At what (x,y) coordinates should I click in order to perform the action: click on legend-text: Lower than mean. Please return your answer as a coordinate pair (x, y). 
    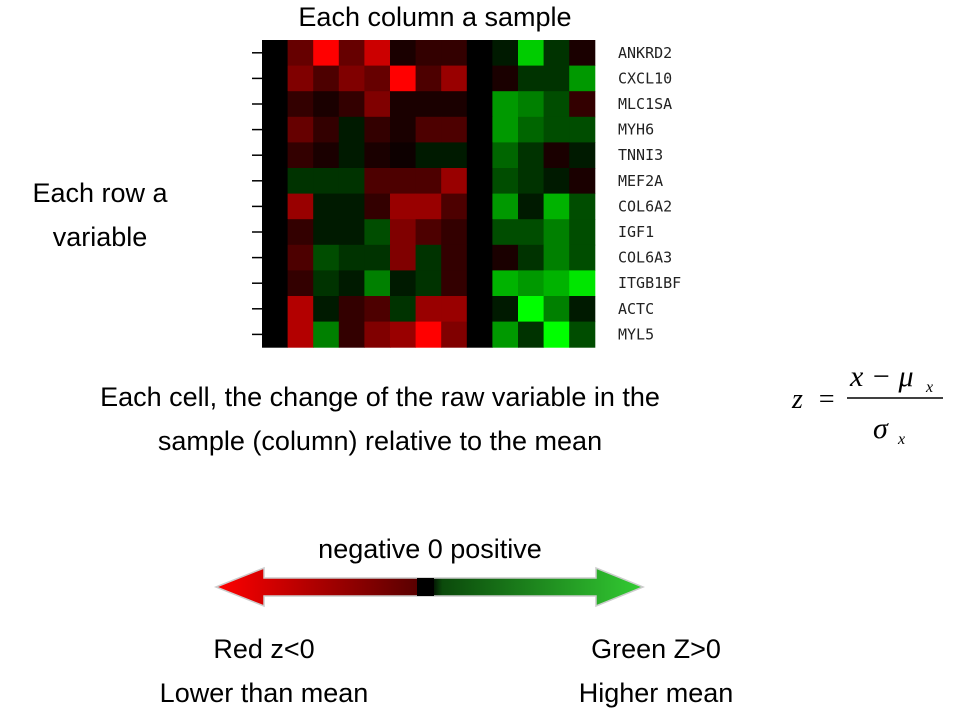
    Looking at the image, I should click on (264, 693).